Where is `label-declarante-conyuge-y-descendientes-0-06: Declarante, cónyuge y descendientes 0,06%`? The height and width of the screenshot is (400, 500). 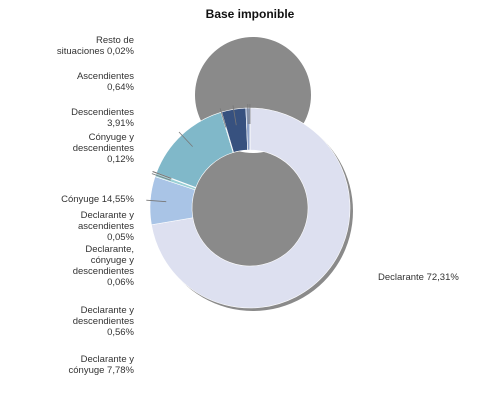
label-declarante-conyuge-y-descendientes-0-06: Declarante, cónyuge y descendientes 0,06% is located at coordinates (104, 266).